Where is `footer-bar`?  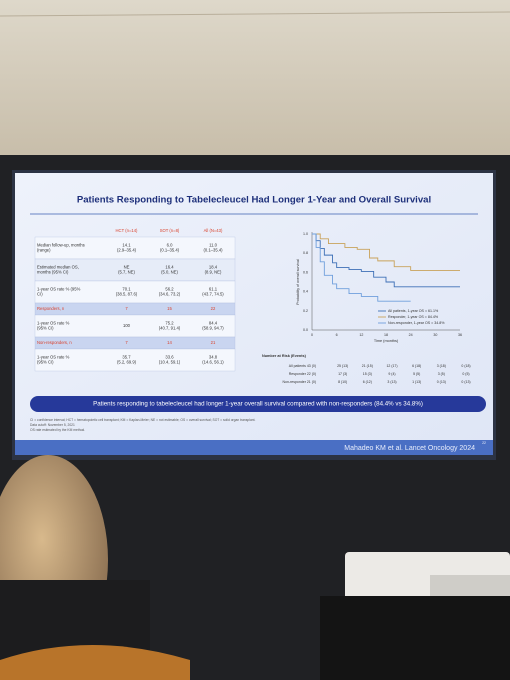 footer-bar is located at coordinates (254, 447).